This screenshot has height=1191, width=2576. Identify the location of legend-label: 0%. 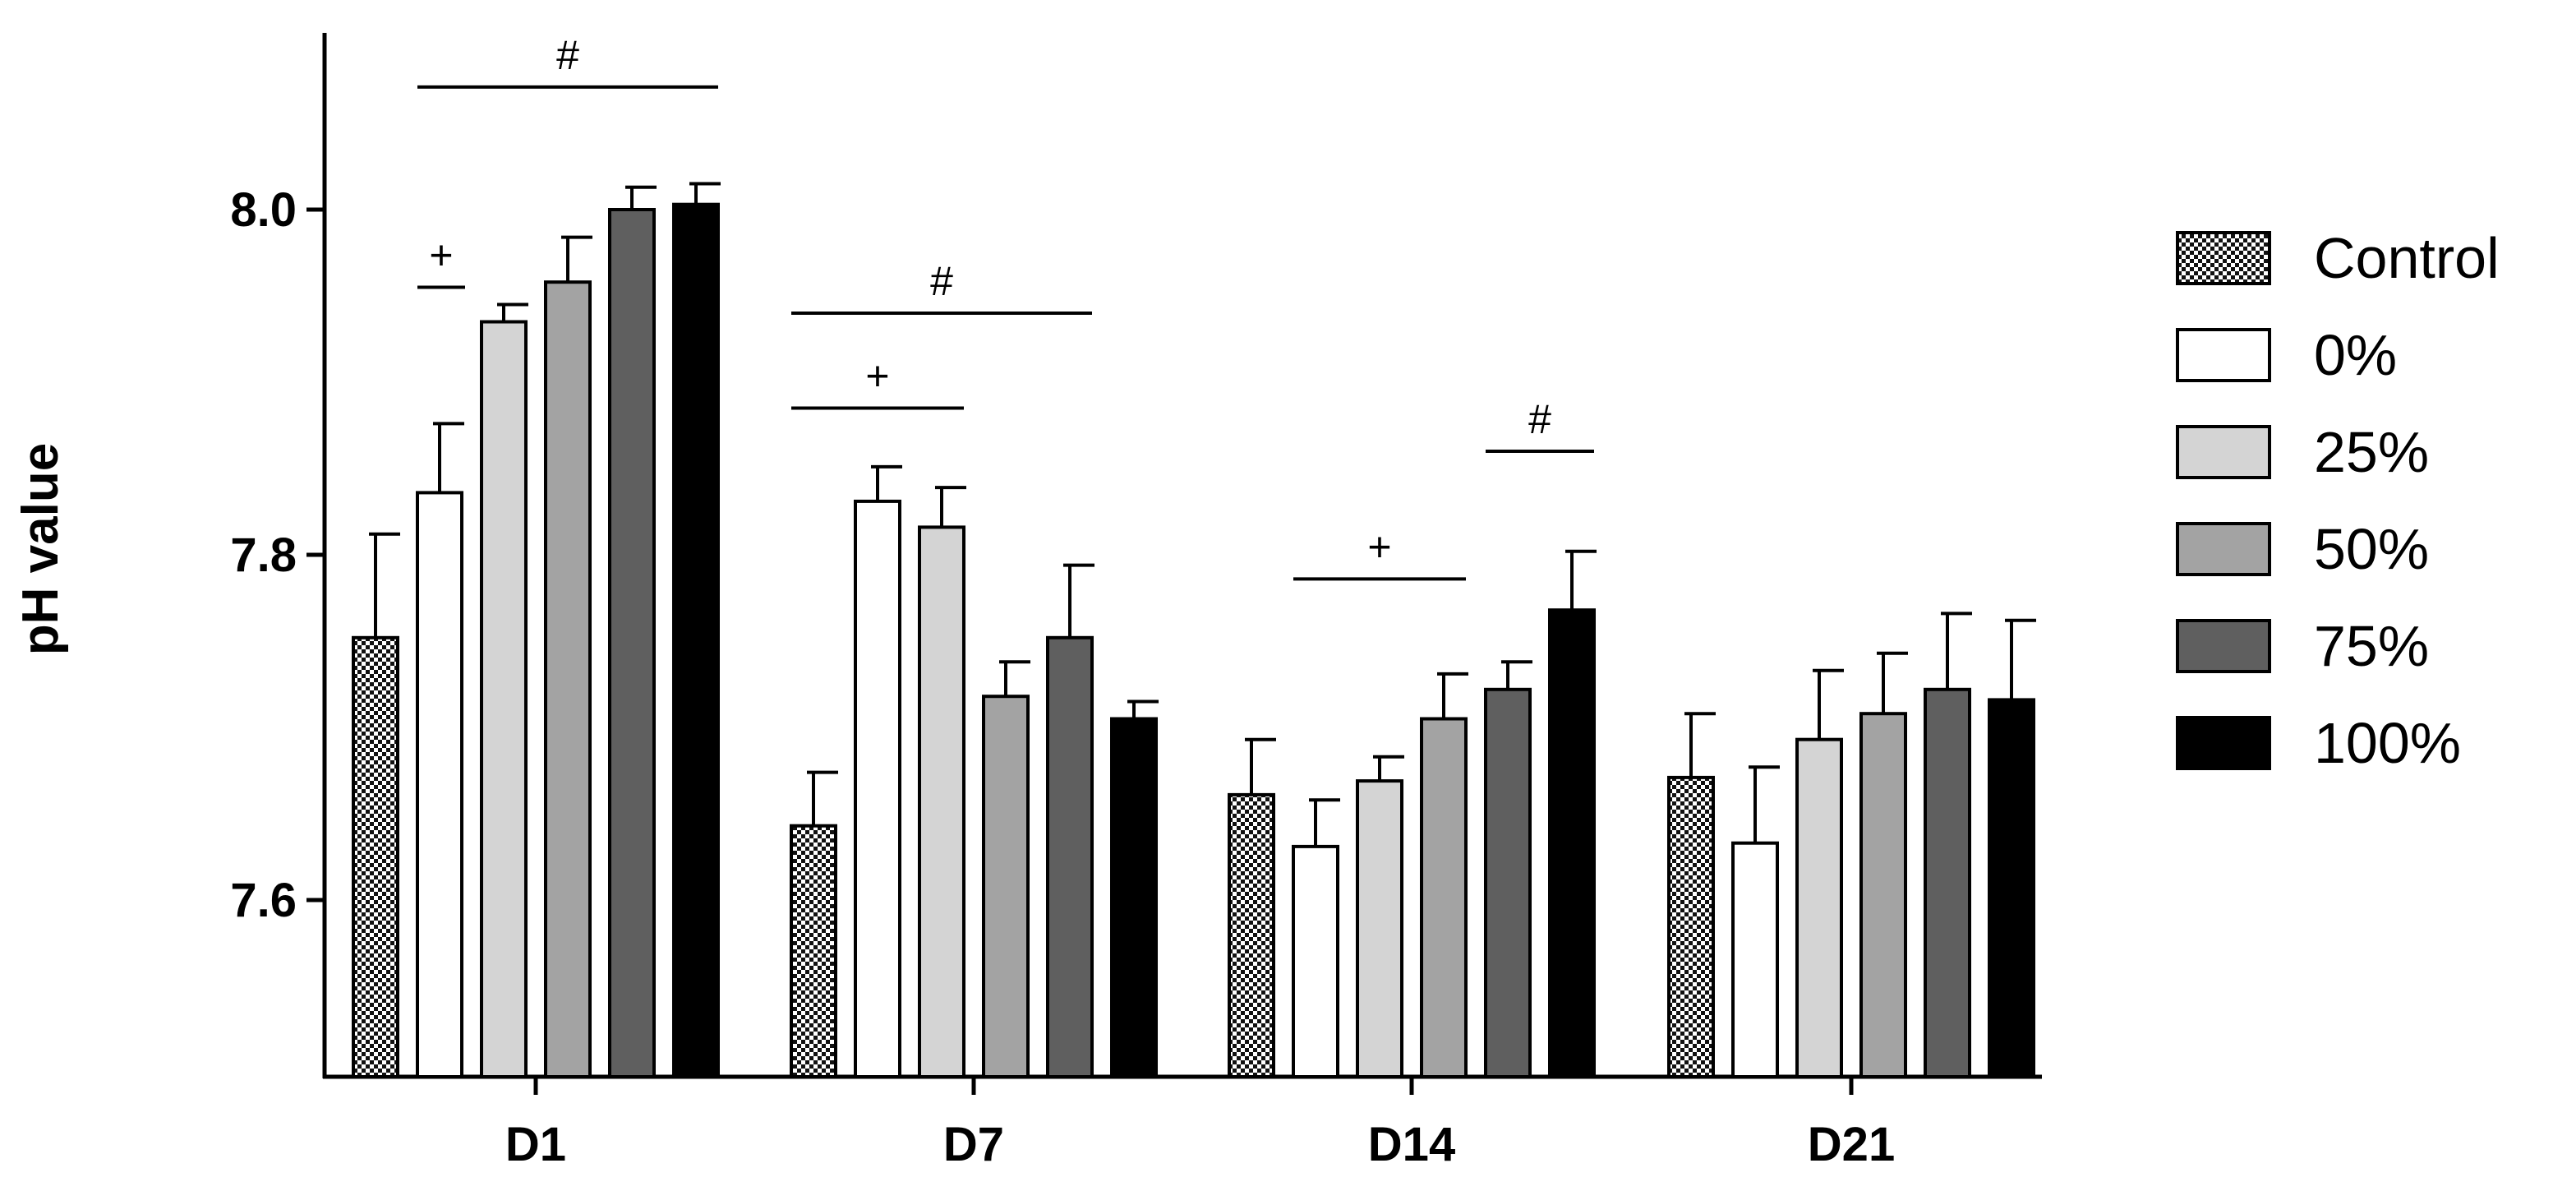
(2355, 355).